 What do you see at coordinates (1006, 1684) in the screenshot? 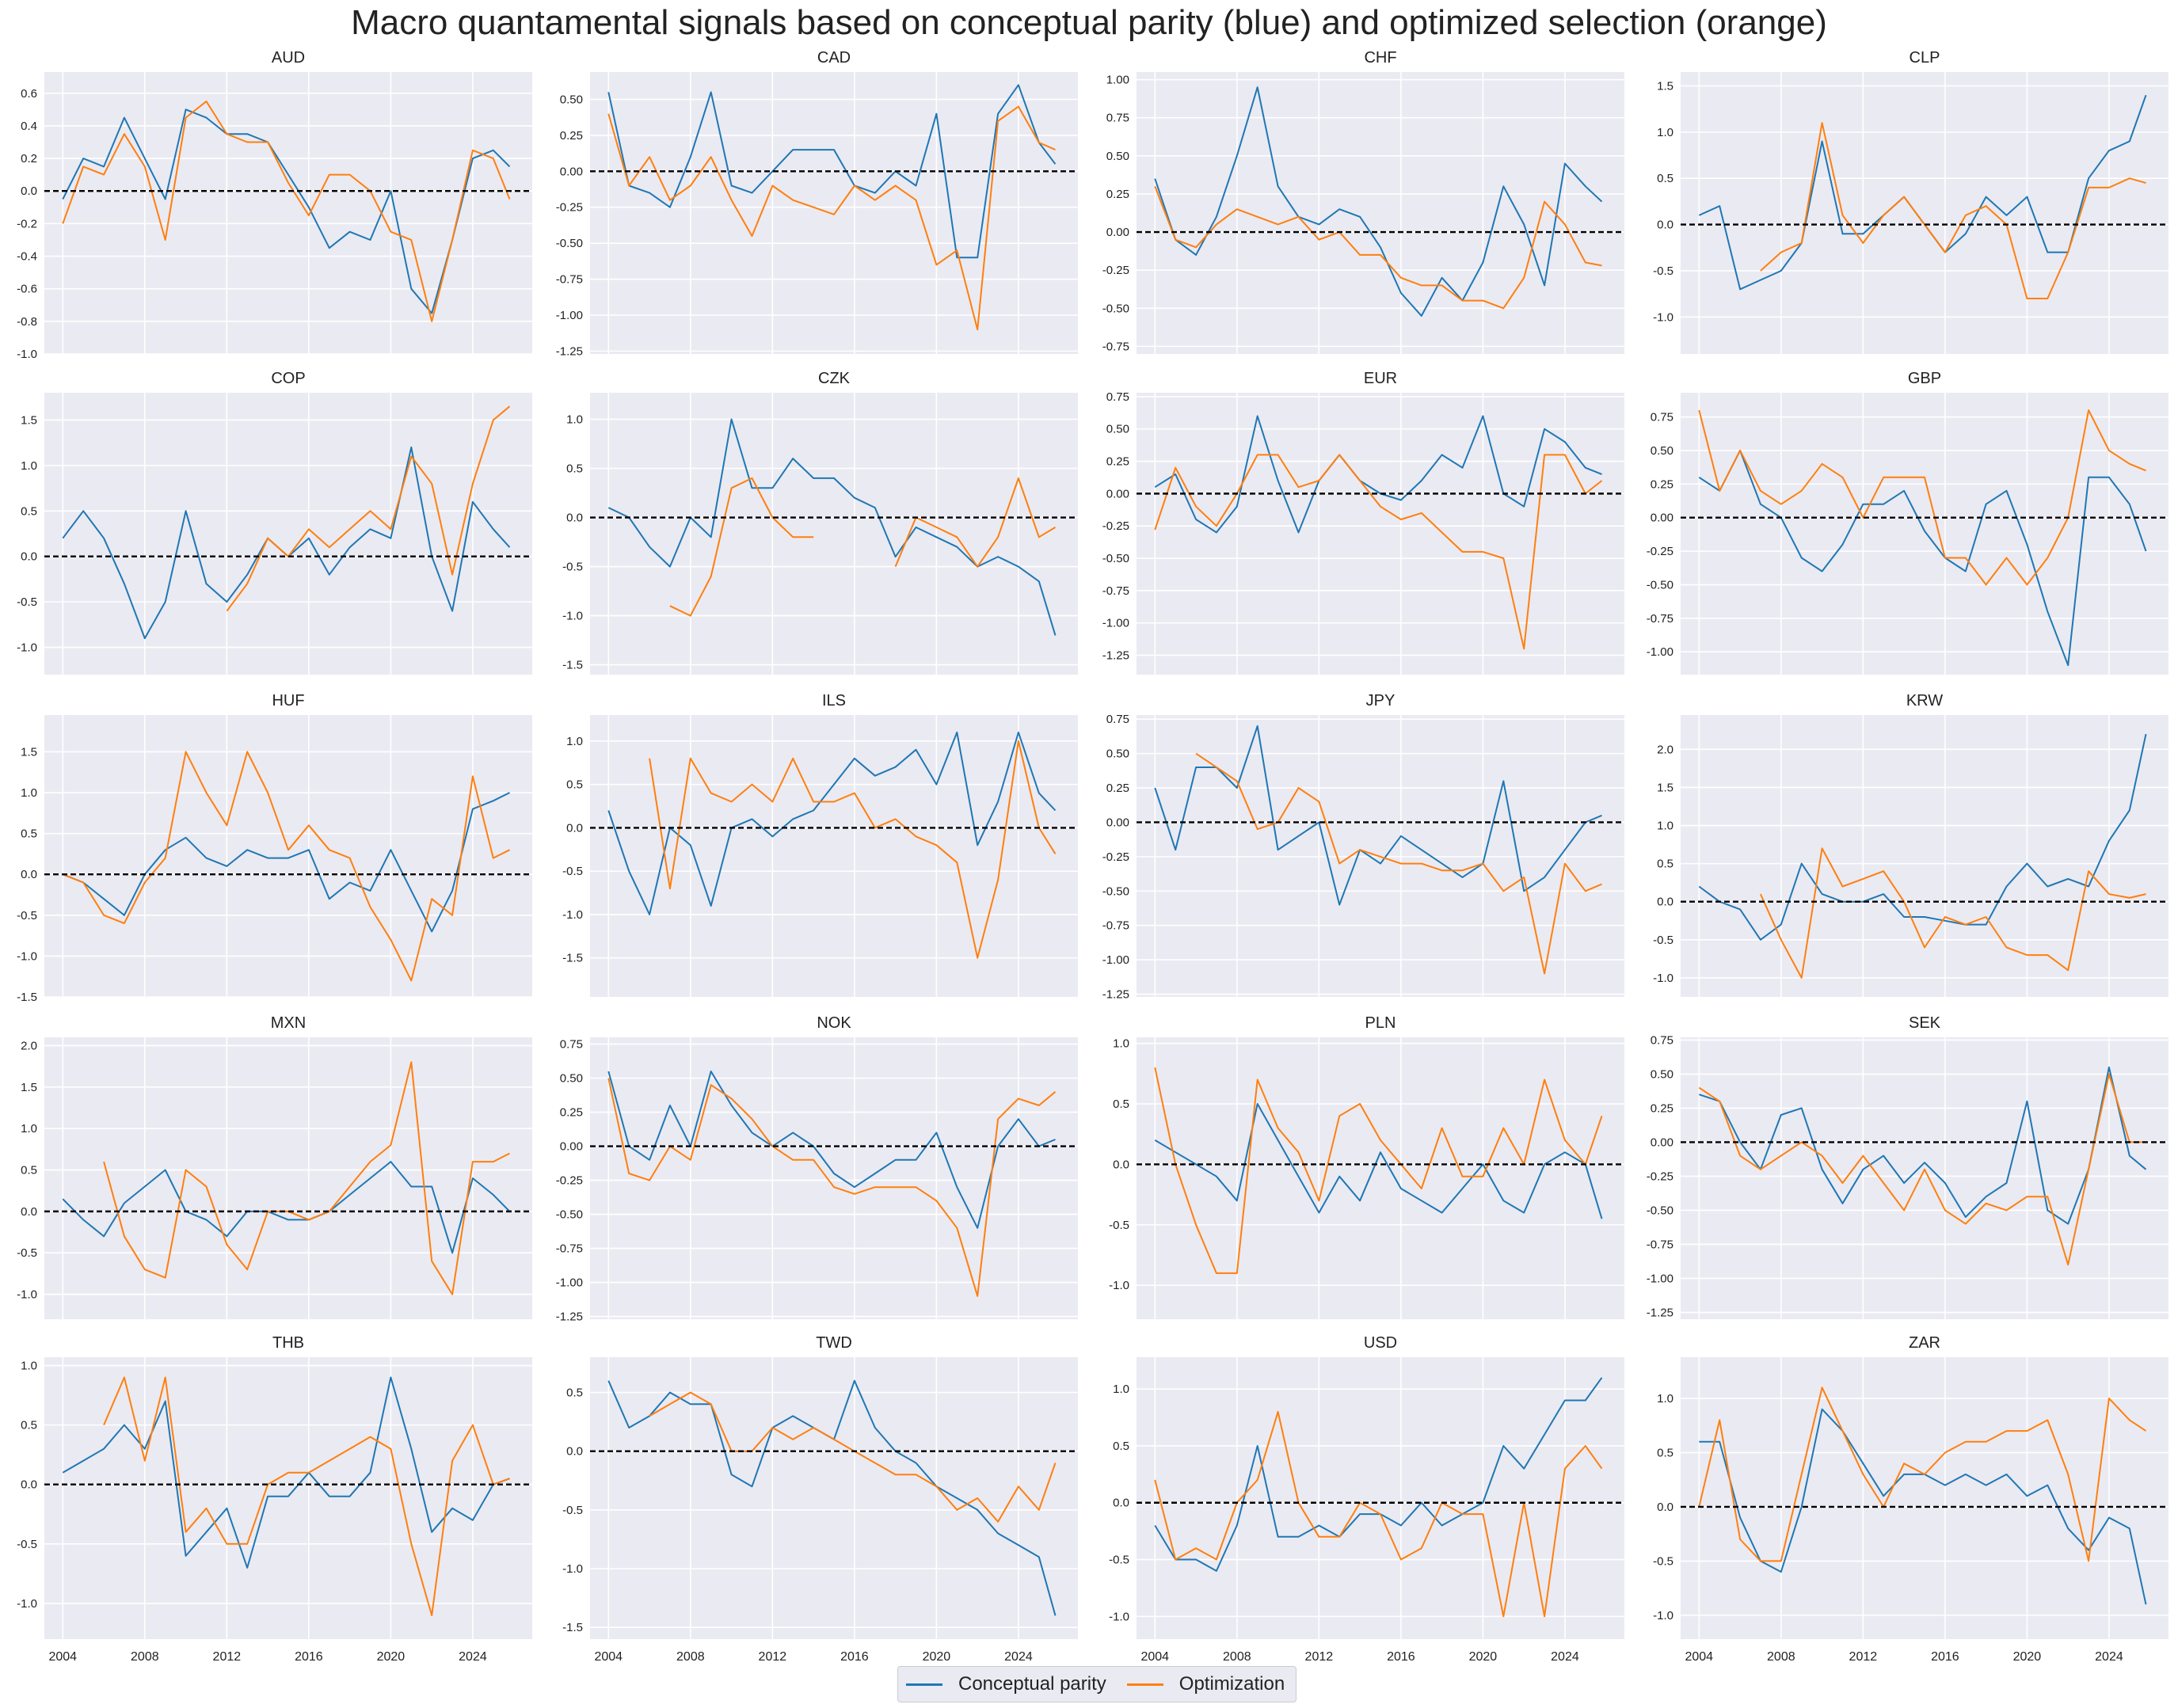
I see `legend-item-conceptual-parity: Conceptual parity` at bounding box center [1006, 1684].